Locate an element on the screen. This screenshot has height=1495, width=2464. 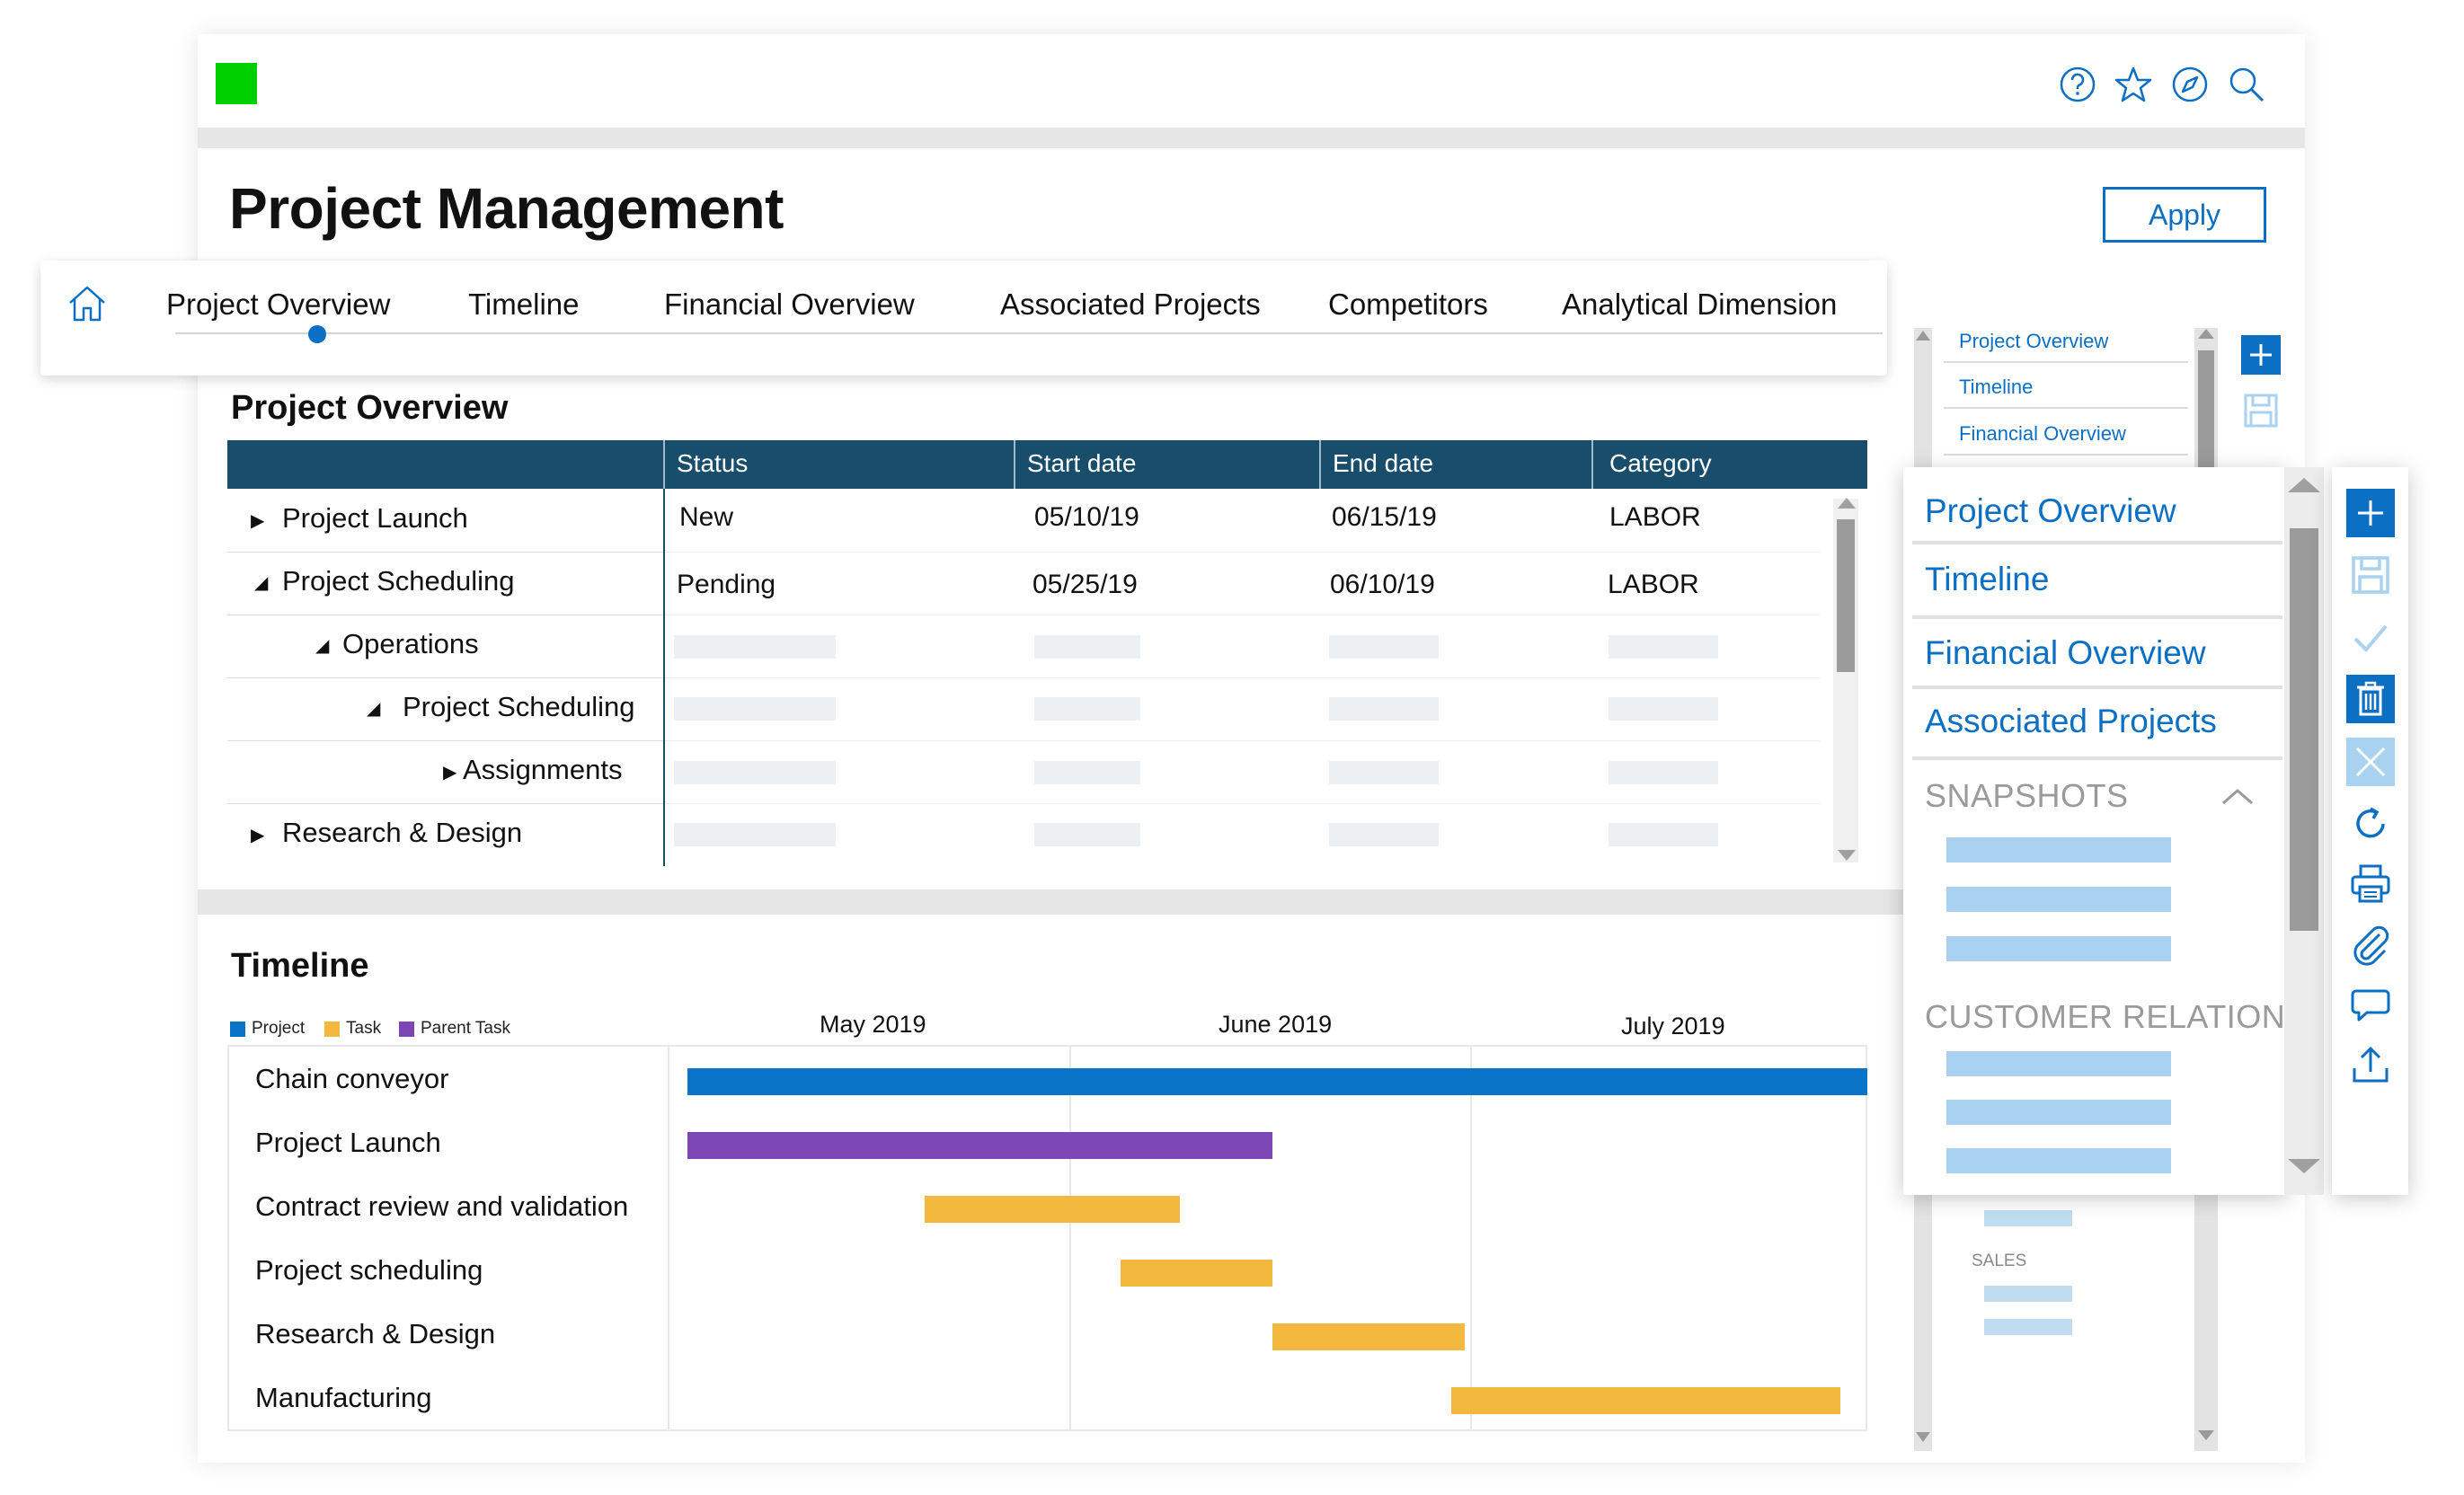
row-label: Assignments is located at coordinates (543, 769).